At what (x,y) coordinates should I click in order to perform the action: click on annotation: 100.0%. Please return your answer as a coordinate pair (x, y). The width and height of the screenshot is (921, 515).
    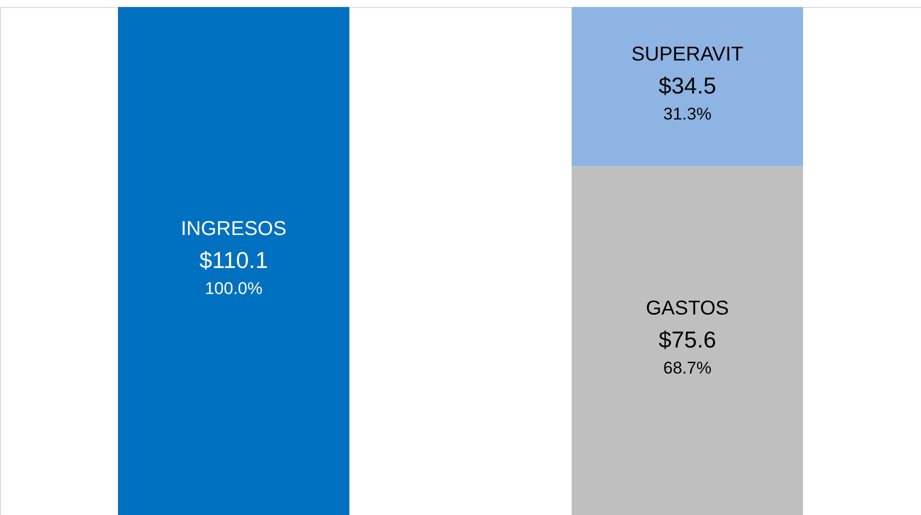
    Looking at the image, I should click on (233, 288).